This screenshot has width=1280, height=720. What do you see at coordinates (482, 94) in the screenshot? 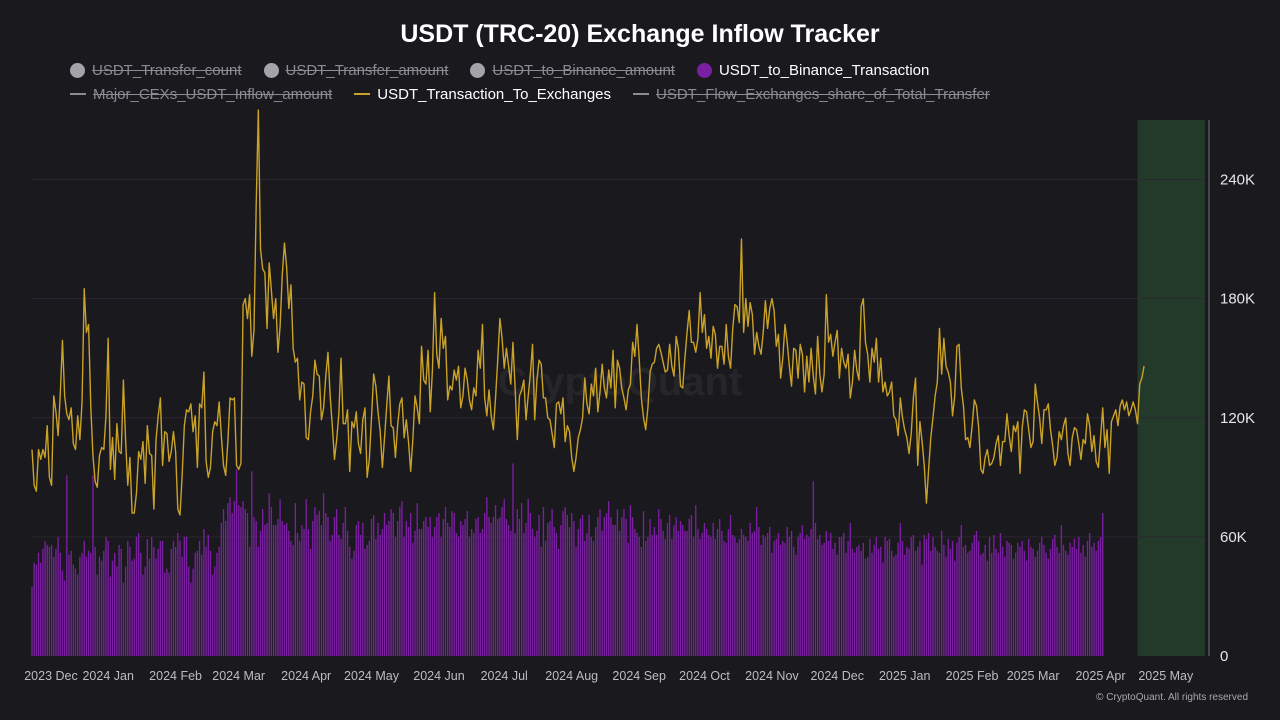
I see `legend-item-usdt-transaction-to-exchanges: USDT_Transaction_To_Exchanges` at bounding box center [482, 94].